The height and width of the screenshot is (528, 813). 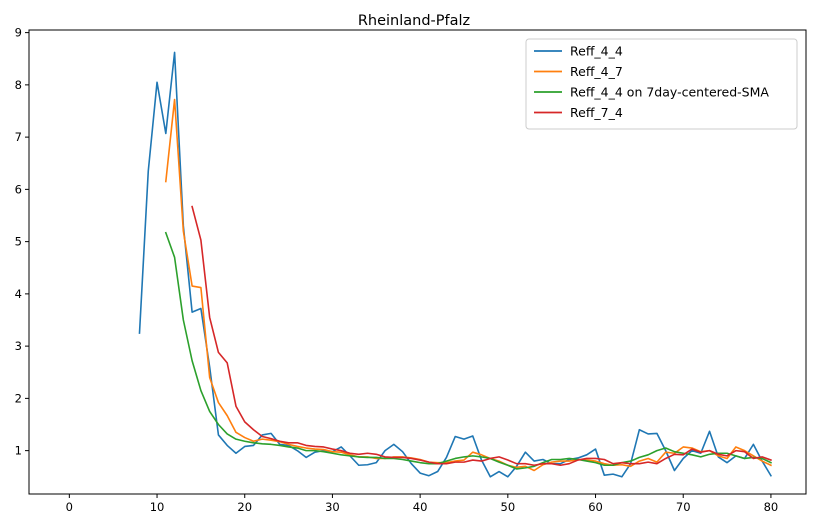 I want to click on x-tick-label: 10, so click(x=157, y=507).